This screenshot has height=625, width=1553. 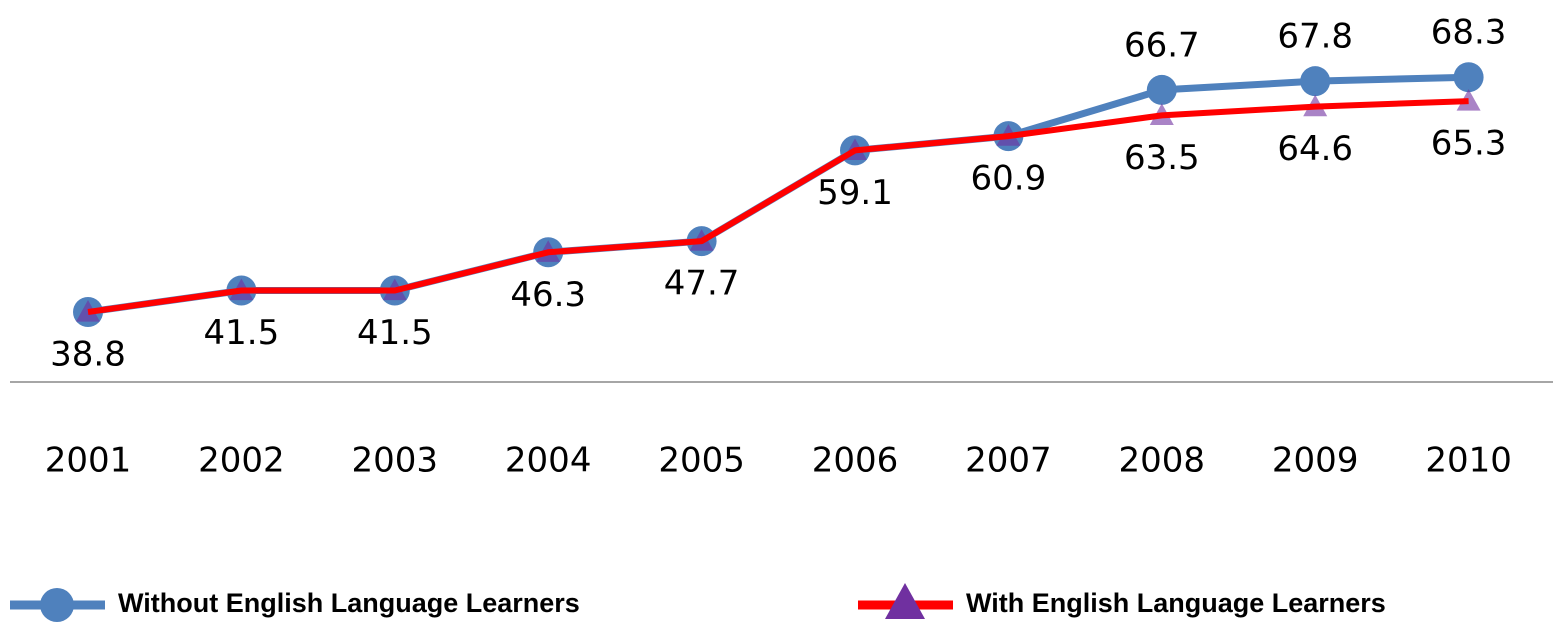 I want to click on x-tick-label: 2009, so click(x=1315, y=461).